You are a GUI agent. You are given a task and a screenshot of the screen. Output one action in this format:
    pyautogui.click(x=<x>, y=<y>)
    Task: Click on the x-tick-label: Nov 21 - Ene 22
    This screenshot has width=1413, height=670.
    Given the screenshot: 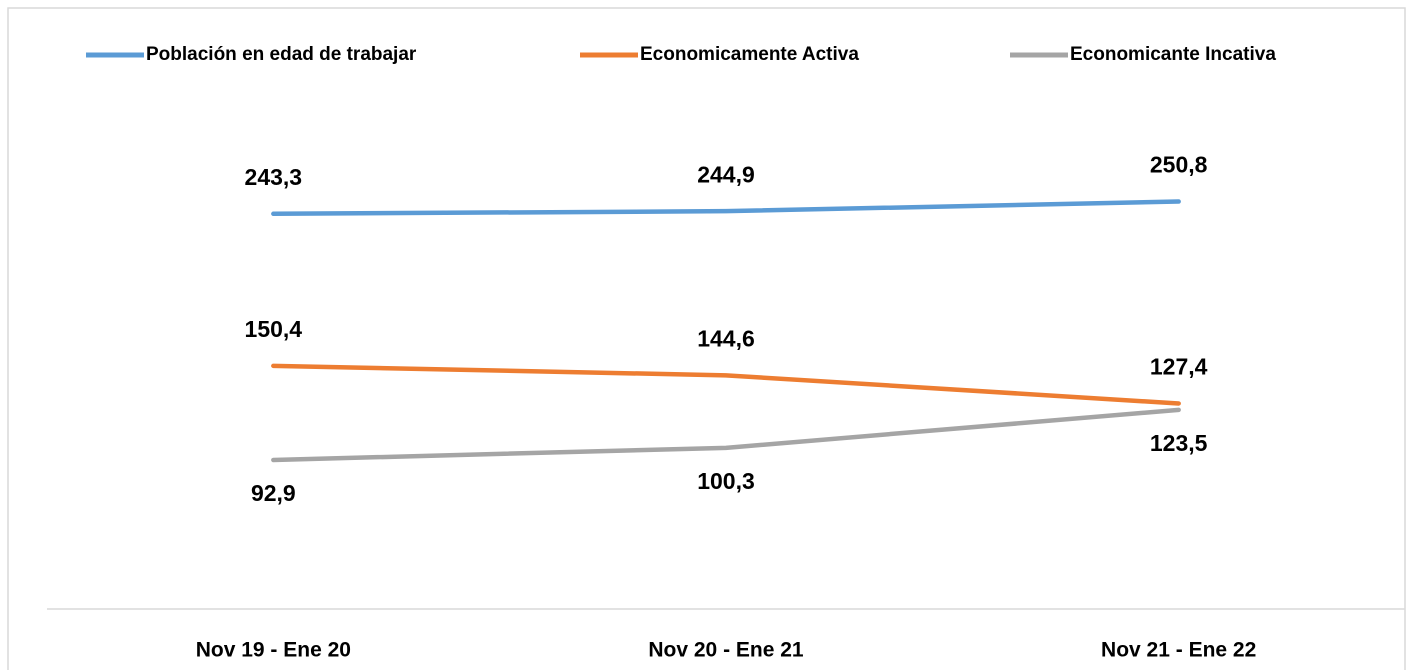 What is the action you would take?
    pyautogui.click(x=1178, y=650)
    